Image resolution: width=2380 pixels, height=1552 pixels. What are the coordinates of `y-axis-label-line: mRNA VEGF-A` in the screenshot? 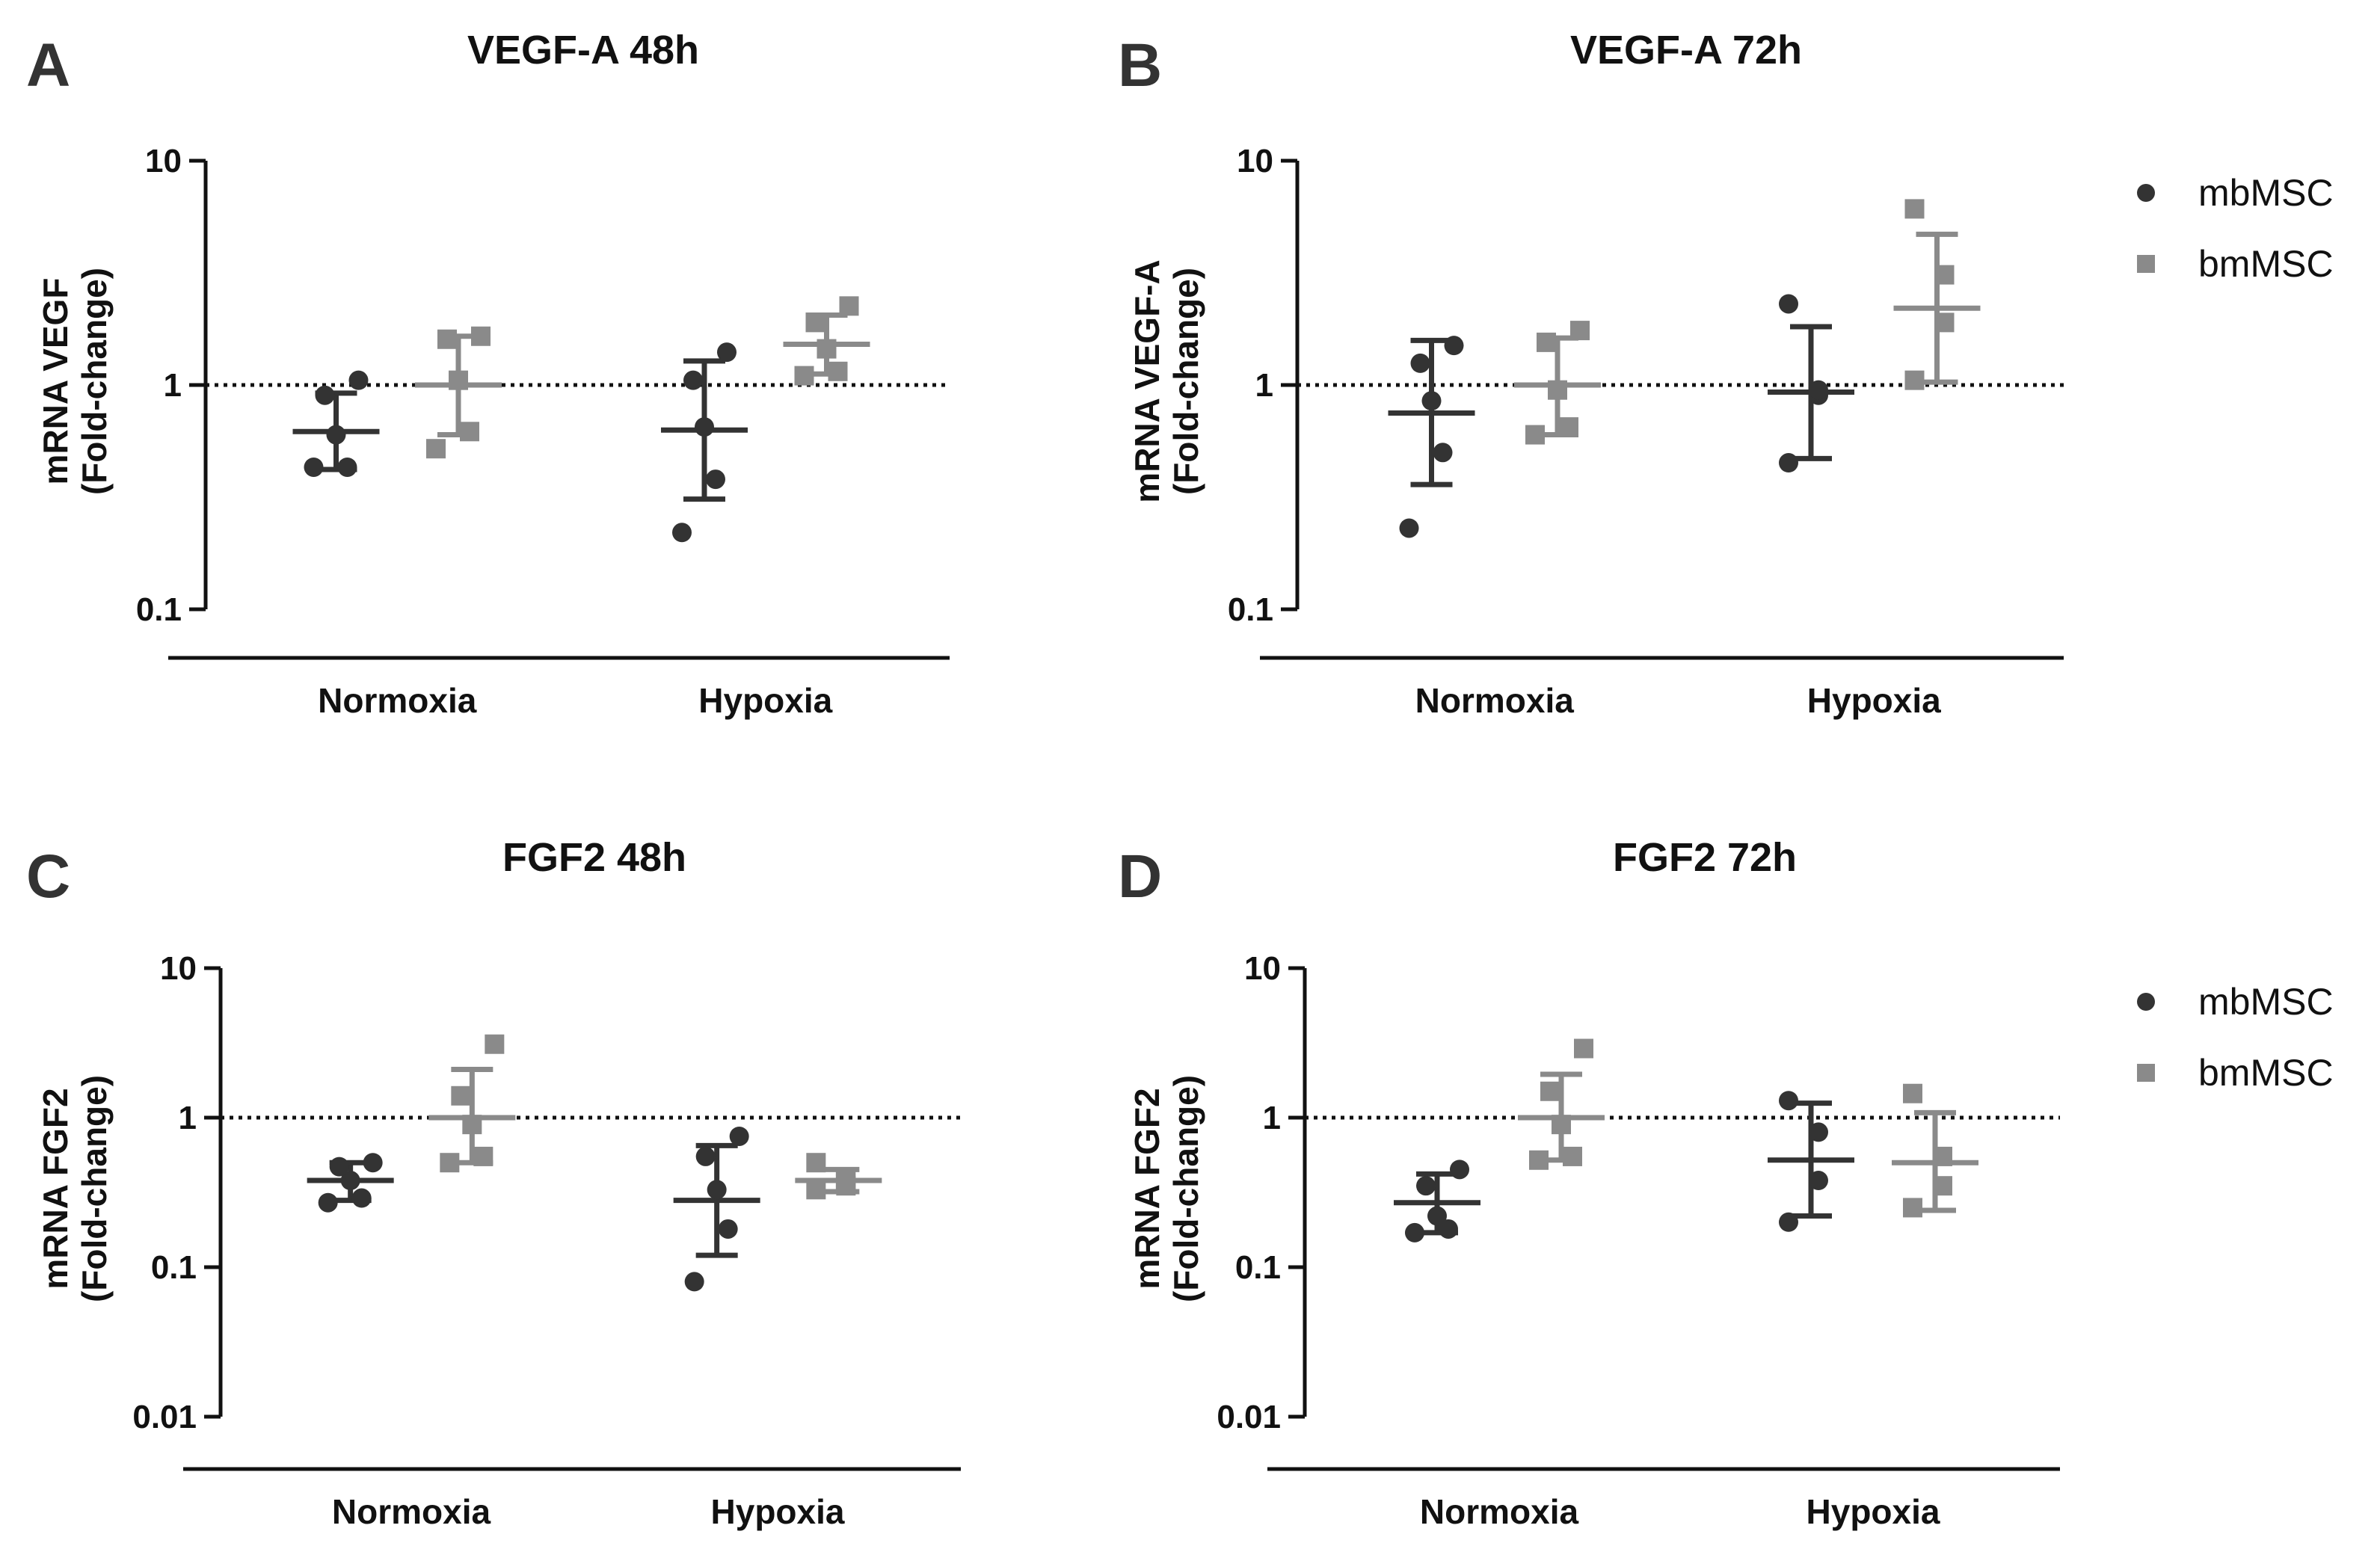 It's located at (1147, 380).